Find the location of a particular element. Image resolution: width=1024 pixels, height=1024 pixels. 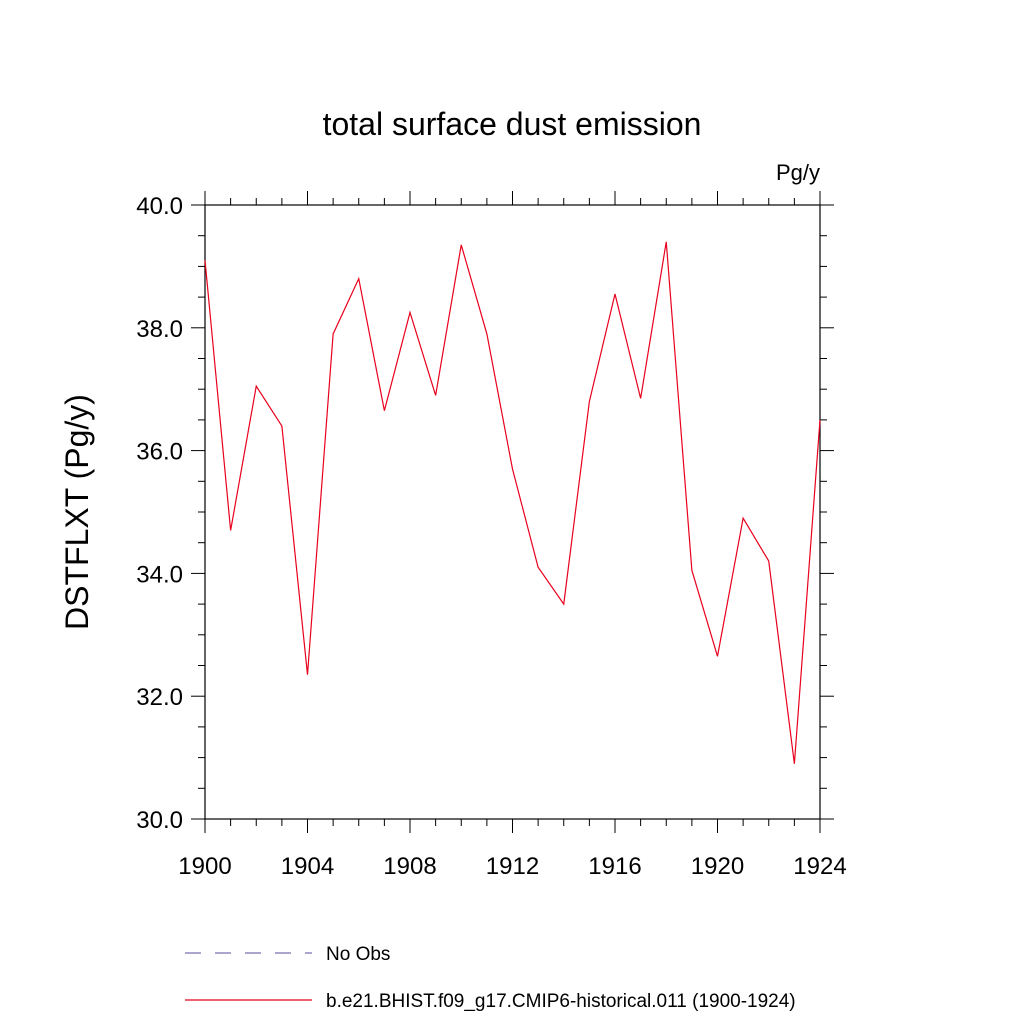

x-tick-label: 1912 is located at coordinates (512, 866).